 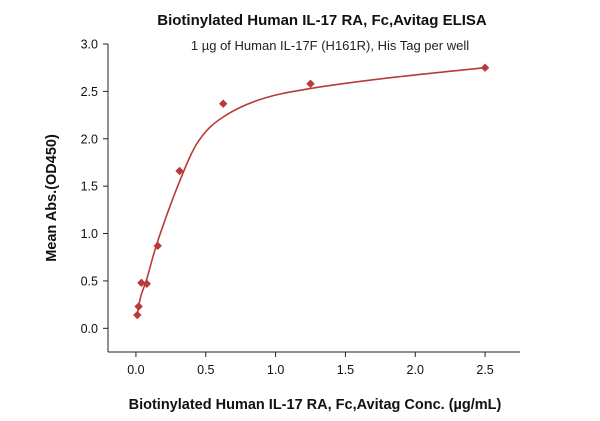 I want to click on x-tick-label: 2.0, so click(x=415, y=370).